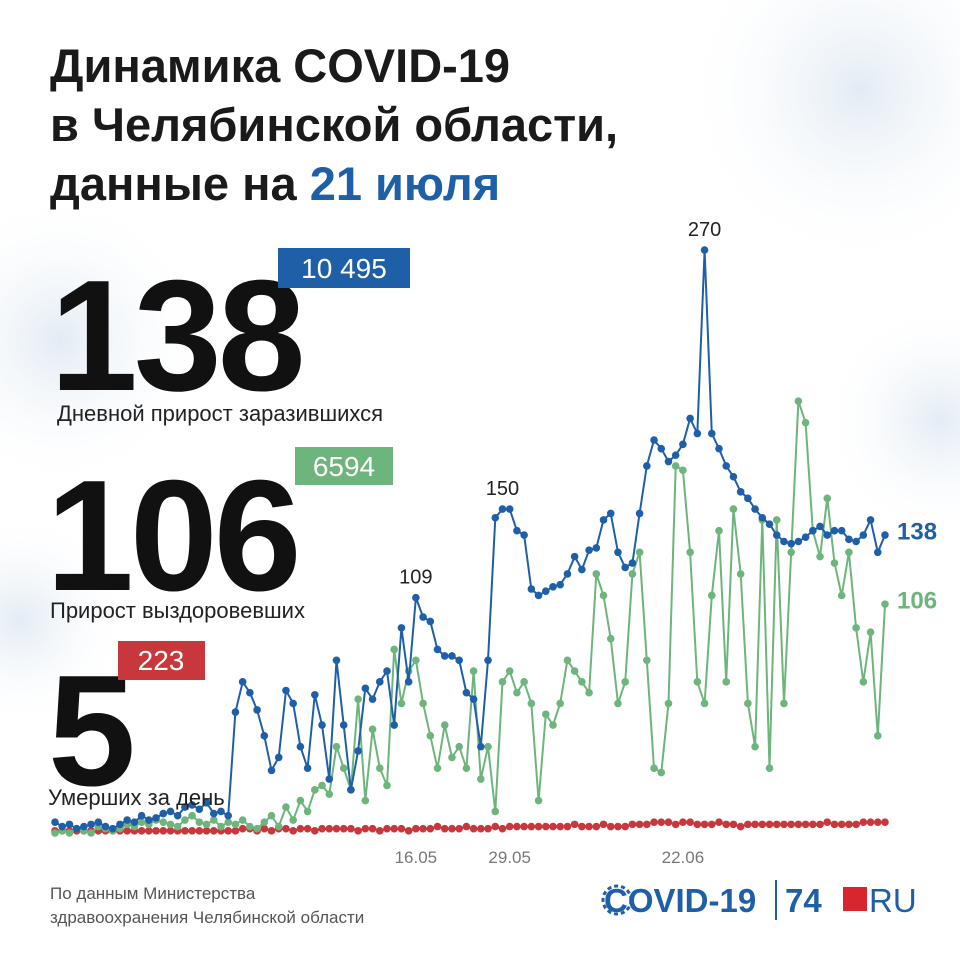  I want to click on stat-badge: 6594, so click(344, 466).